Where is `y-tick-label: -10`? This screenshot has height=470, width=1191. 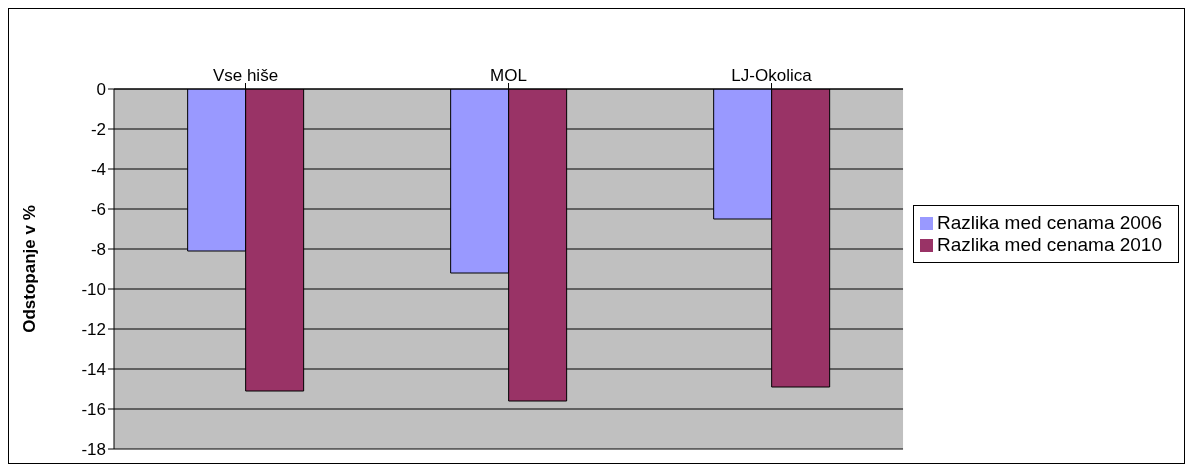 y-tick-label: -10 is located at coordinates (93, 290).